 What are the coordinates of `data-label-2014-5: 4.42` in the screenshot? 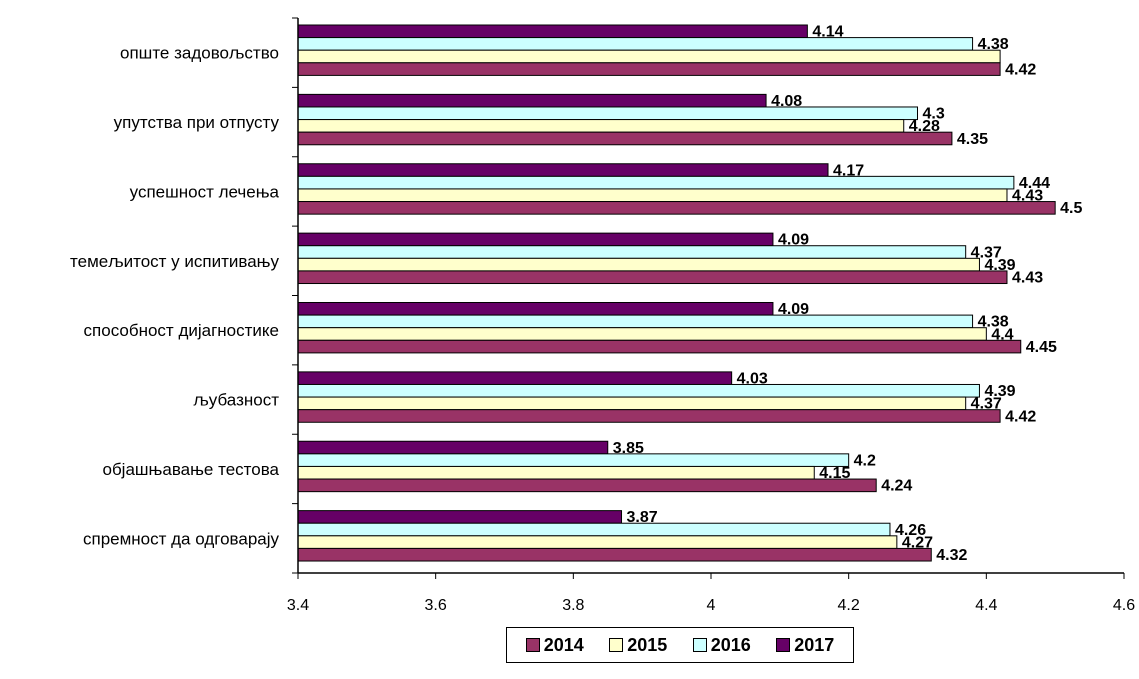 It's located at (1020, 416).